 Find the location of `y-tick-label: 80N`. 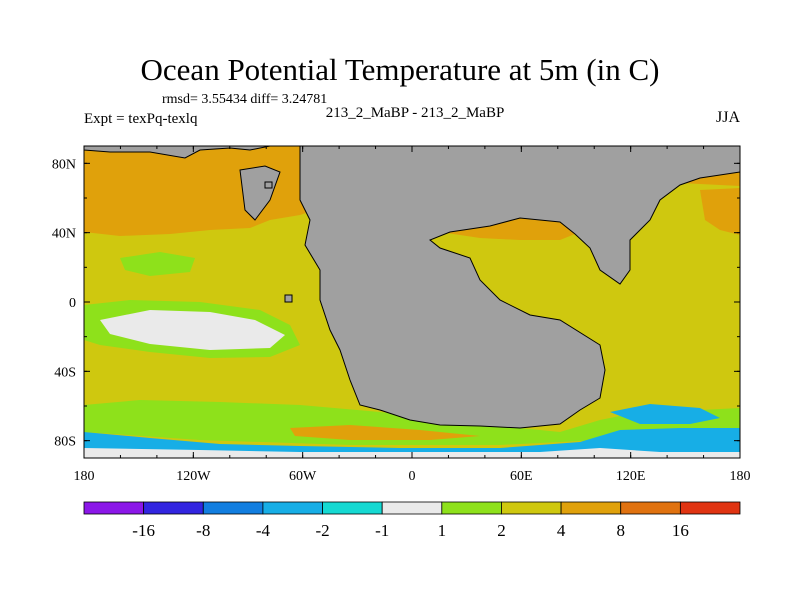

y-tick-label: 80N is located at coordinates (64, 164).